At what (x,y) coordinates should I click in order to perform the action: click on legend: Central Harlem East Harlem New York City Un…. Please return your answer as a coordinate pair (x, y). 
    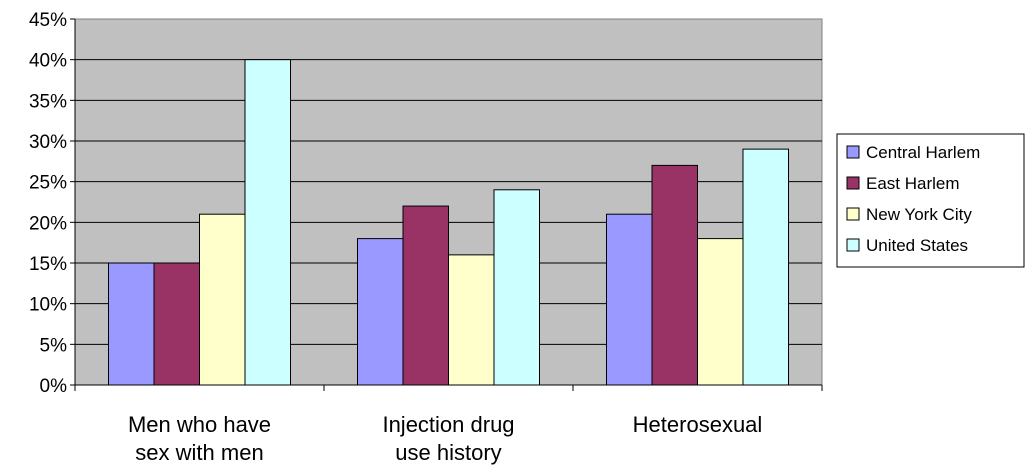
    Looking at the image, I should click on (930, 200).